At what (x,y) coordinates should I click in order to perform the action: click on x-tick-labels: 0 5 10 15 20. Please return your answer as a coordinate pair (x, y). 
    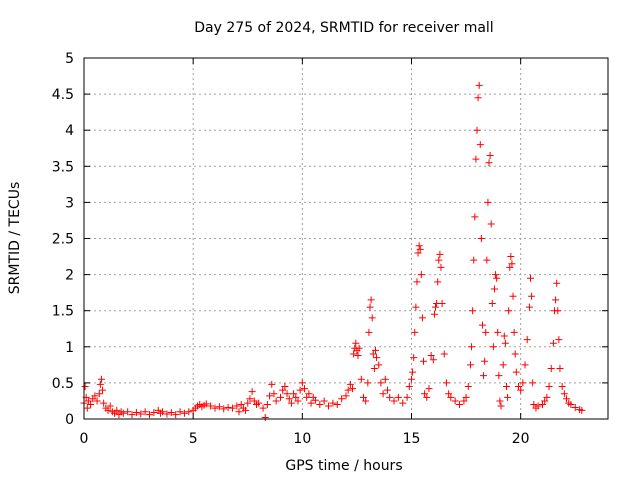
    Looking at the image, I should click on (305, 439).